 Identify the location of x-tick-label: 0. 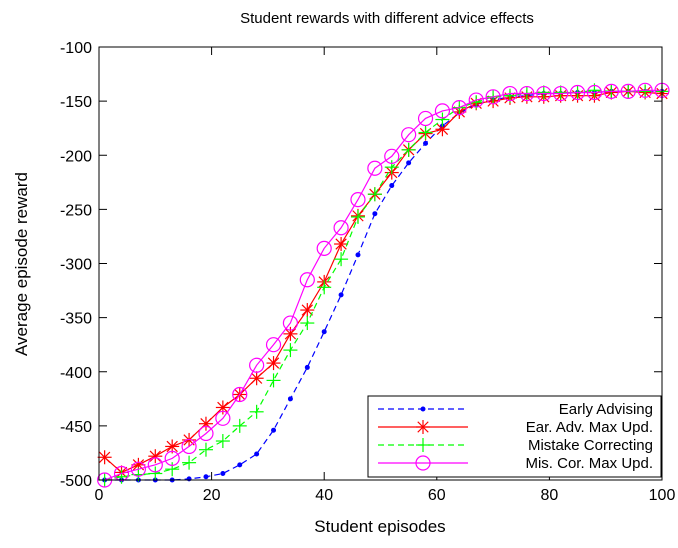
(99, 495).